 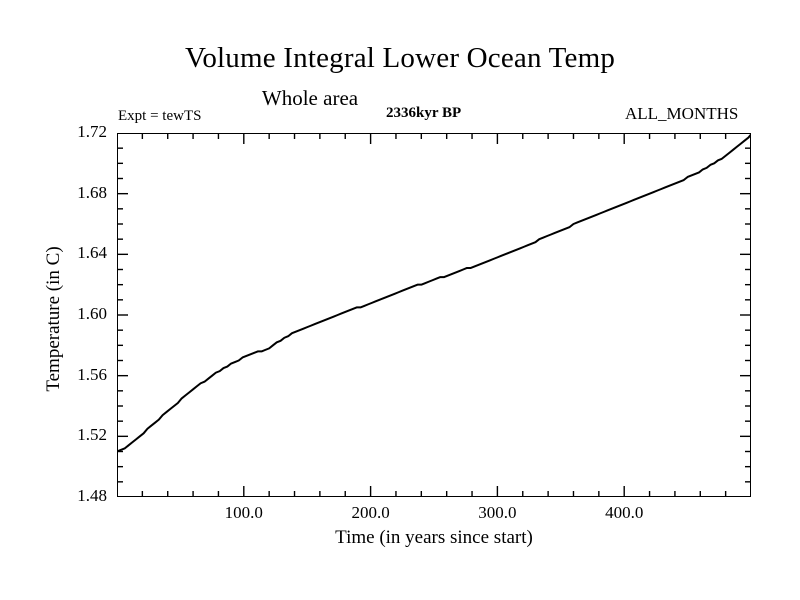 I want to click on x-tick-label: 300.0, so click(x=497, y=512).